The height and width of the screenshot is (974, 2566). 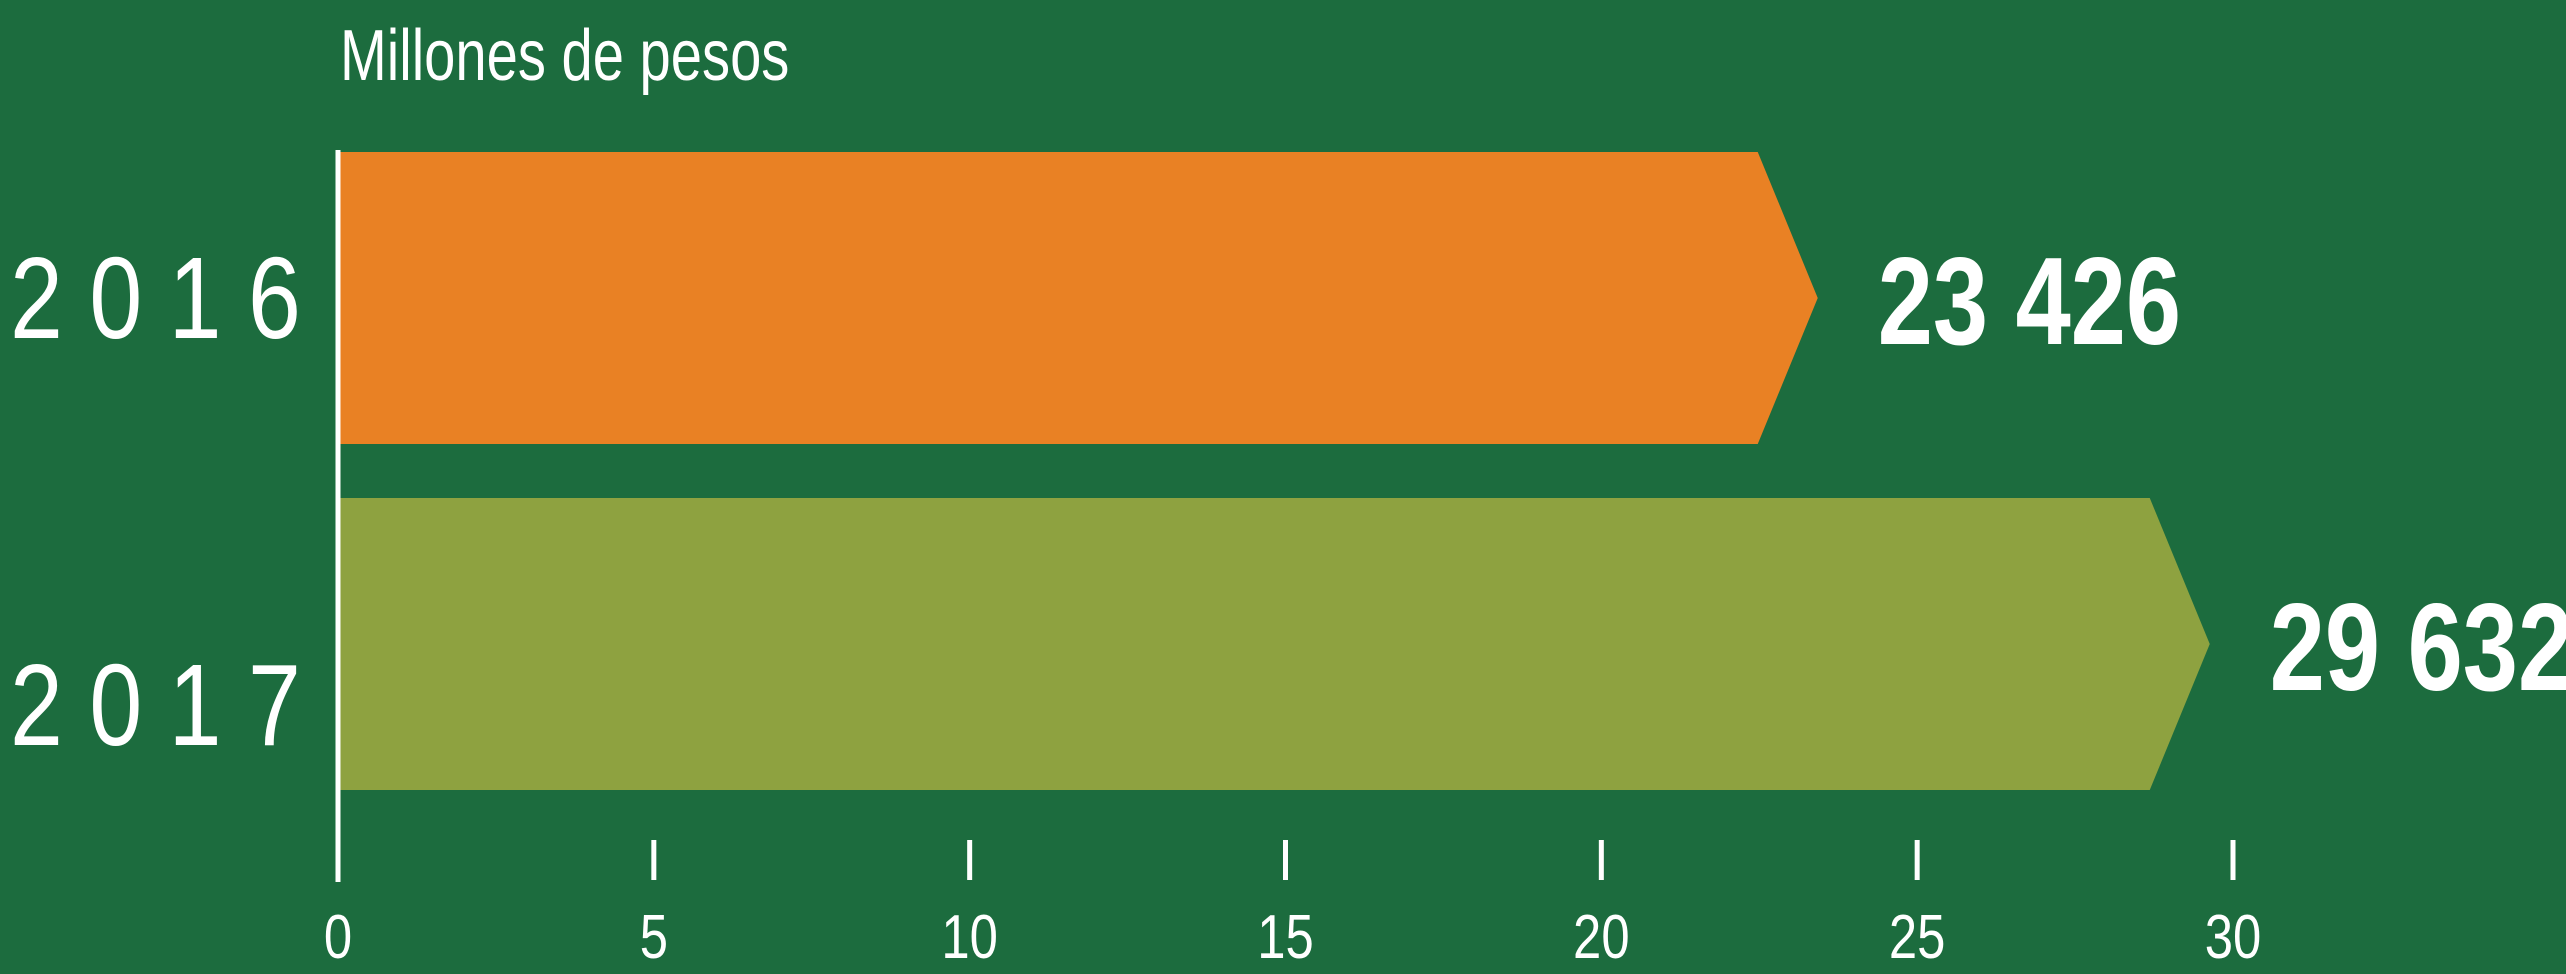 I want to click on tick-label-5: 5, so click(x=654, y=936).